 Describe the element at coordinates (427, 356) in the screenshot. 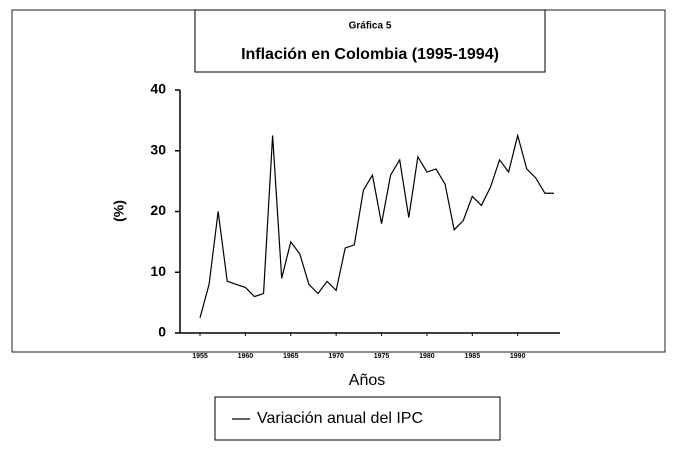

I see `x-tick-label: 1980` at that location.